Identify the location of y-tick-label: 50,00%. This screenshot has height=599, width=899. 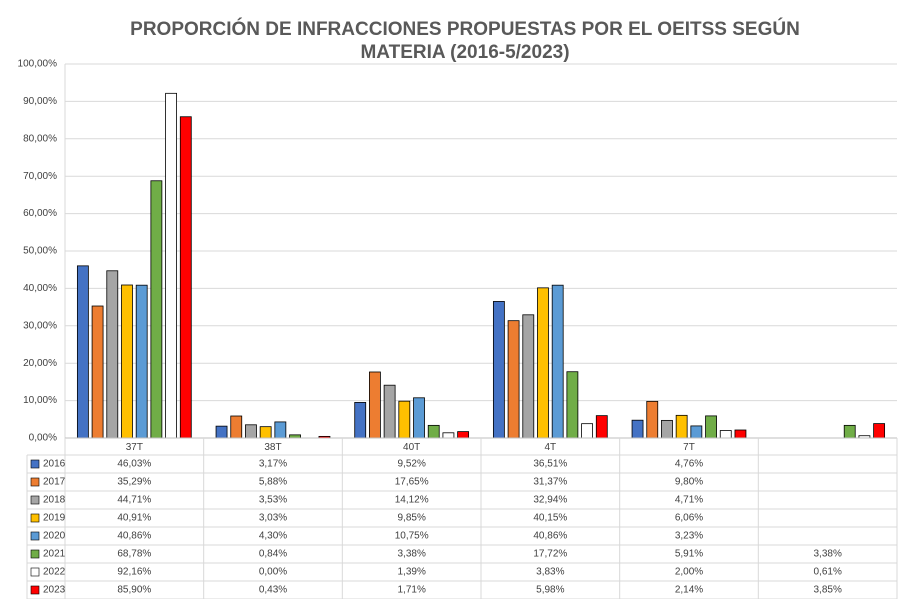
(40, 251).